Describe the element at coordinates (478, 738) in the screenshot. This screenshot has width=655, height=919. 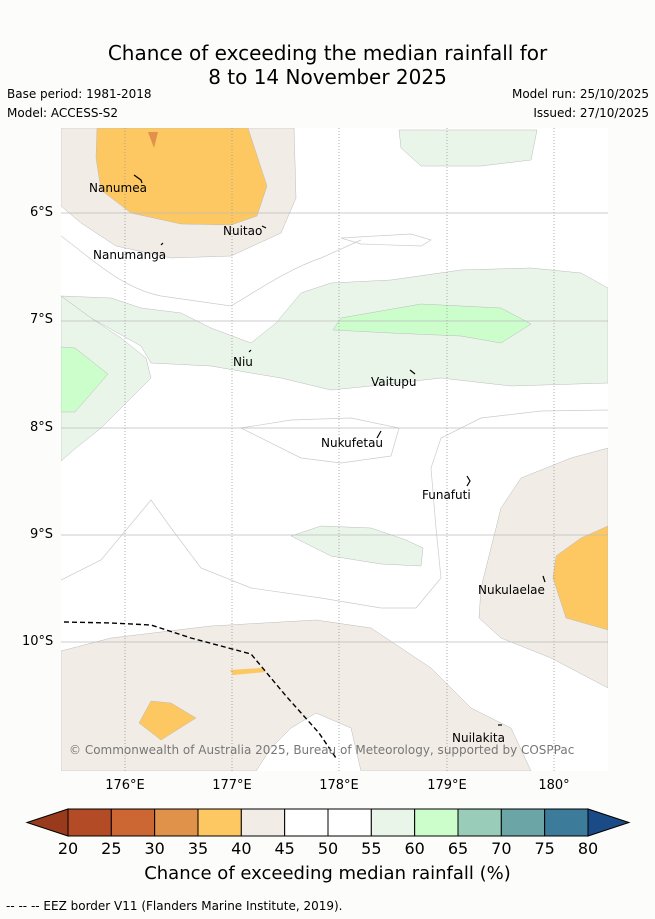
I see `place-nuilakita: Nuilakita` at that location.